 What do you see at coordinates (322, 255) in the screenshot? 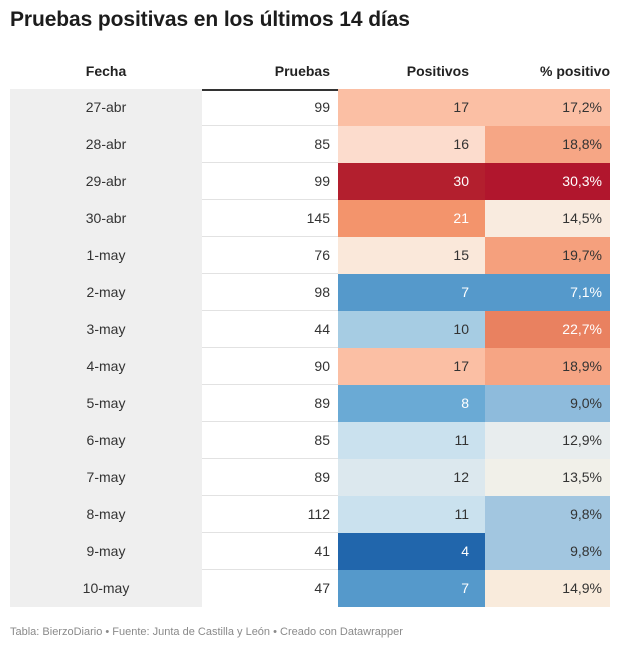
I see `cell-pruebas: 76` at bounding box center [322, 255].